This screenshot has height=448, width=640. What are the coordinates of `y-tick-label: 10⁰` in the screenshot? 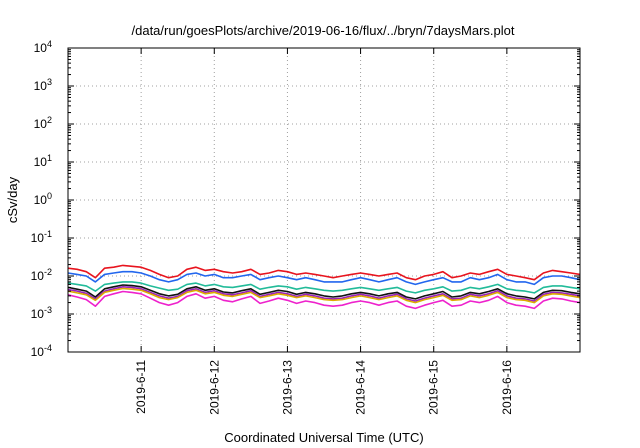 It's located at (43, 199).